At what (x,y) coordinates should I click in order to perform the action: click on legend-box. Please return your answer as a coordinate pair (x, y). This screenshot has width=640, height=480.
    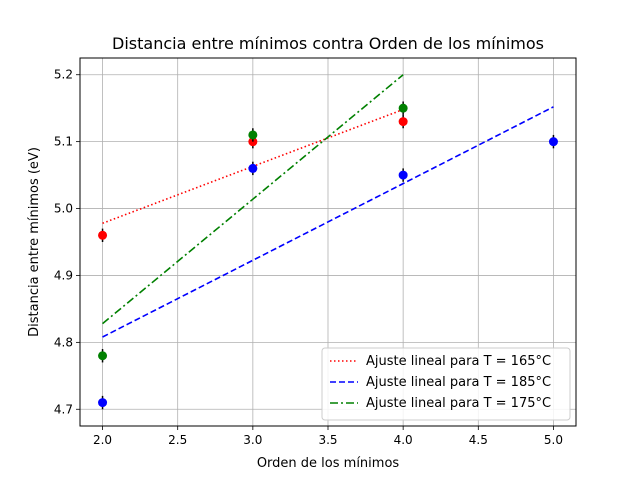
    Looking at the image, I should click on (446, 384).